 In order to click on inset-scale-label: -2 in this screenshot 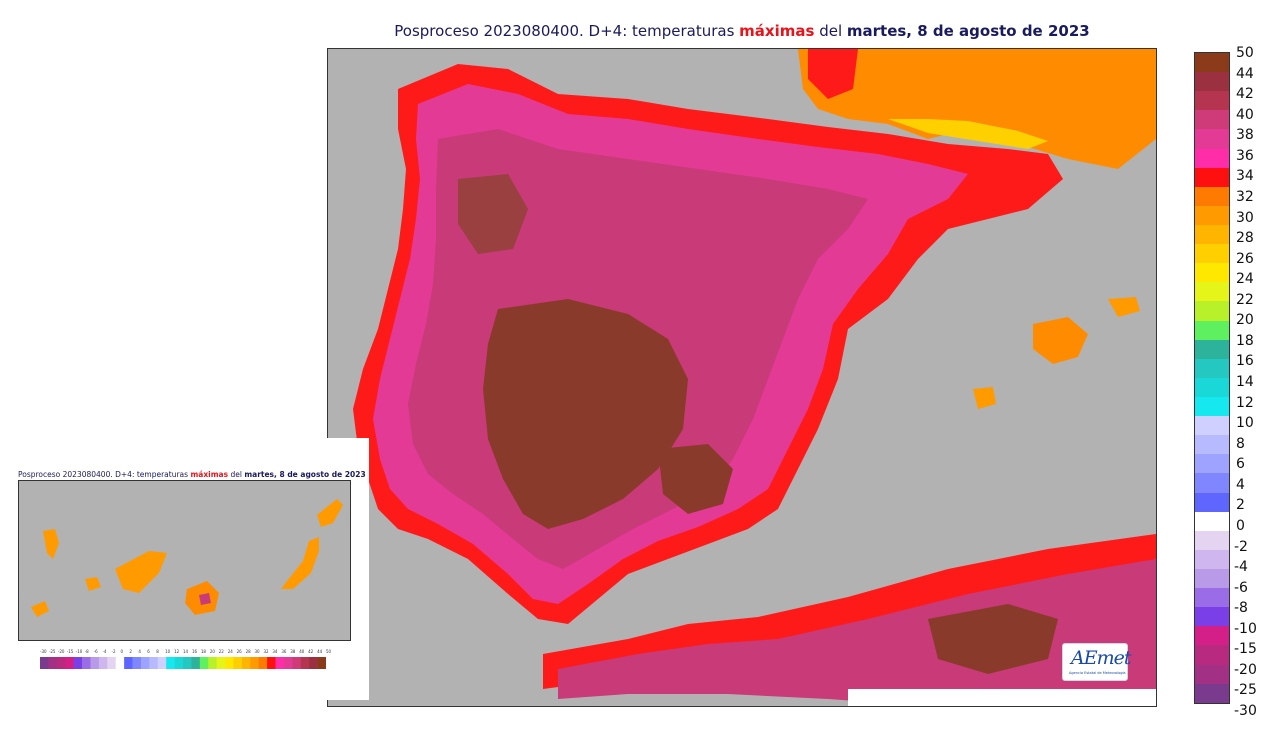, I will do `click(113, 651)`.